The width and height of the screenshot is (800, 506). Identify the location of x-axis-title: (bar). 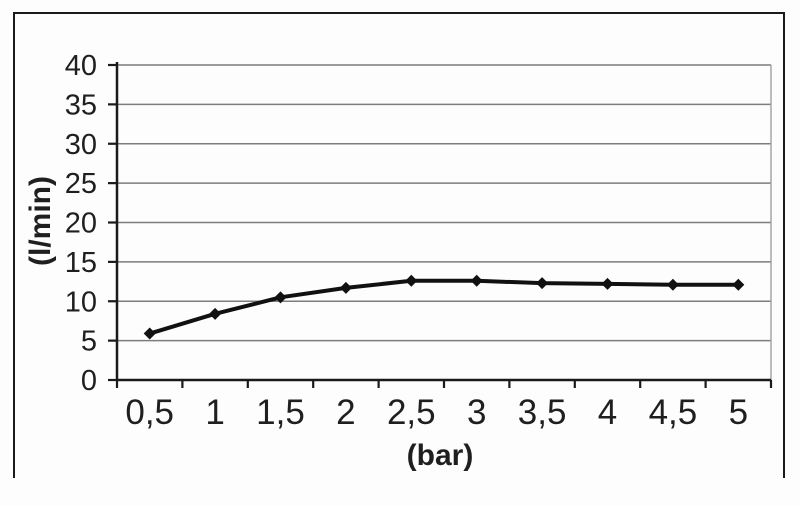
(440, 455).